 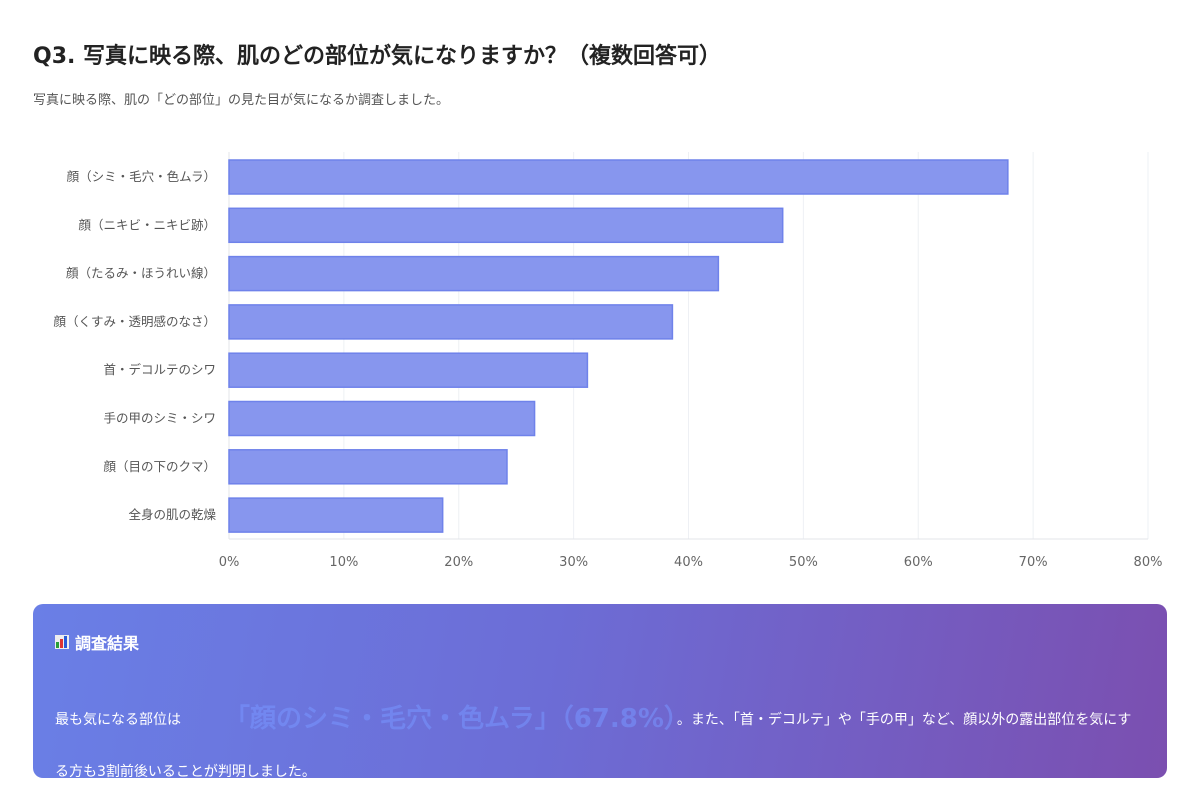 I want to click on y-tick-label: 顔（シミ・毛穴・色ムラ）, so click(x=141, y=176).